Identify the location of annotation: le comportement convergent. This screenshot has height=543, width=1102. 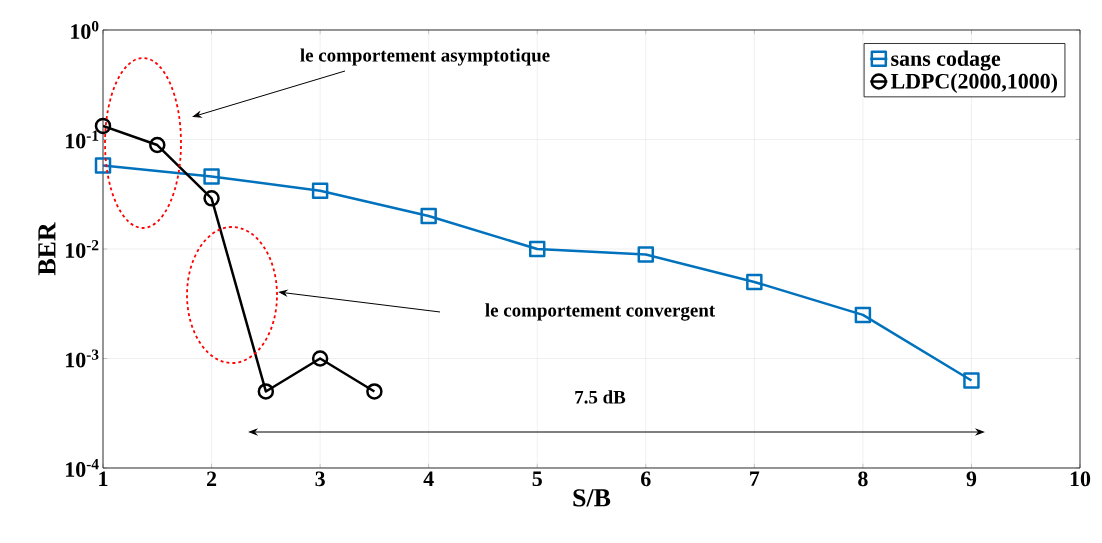
(600, 312).